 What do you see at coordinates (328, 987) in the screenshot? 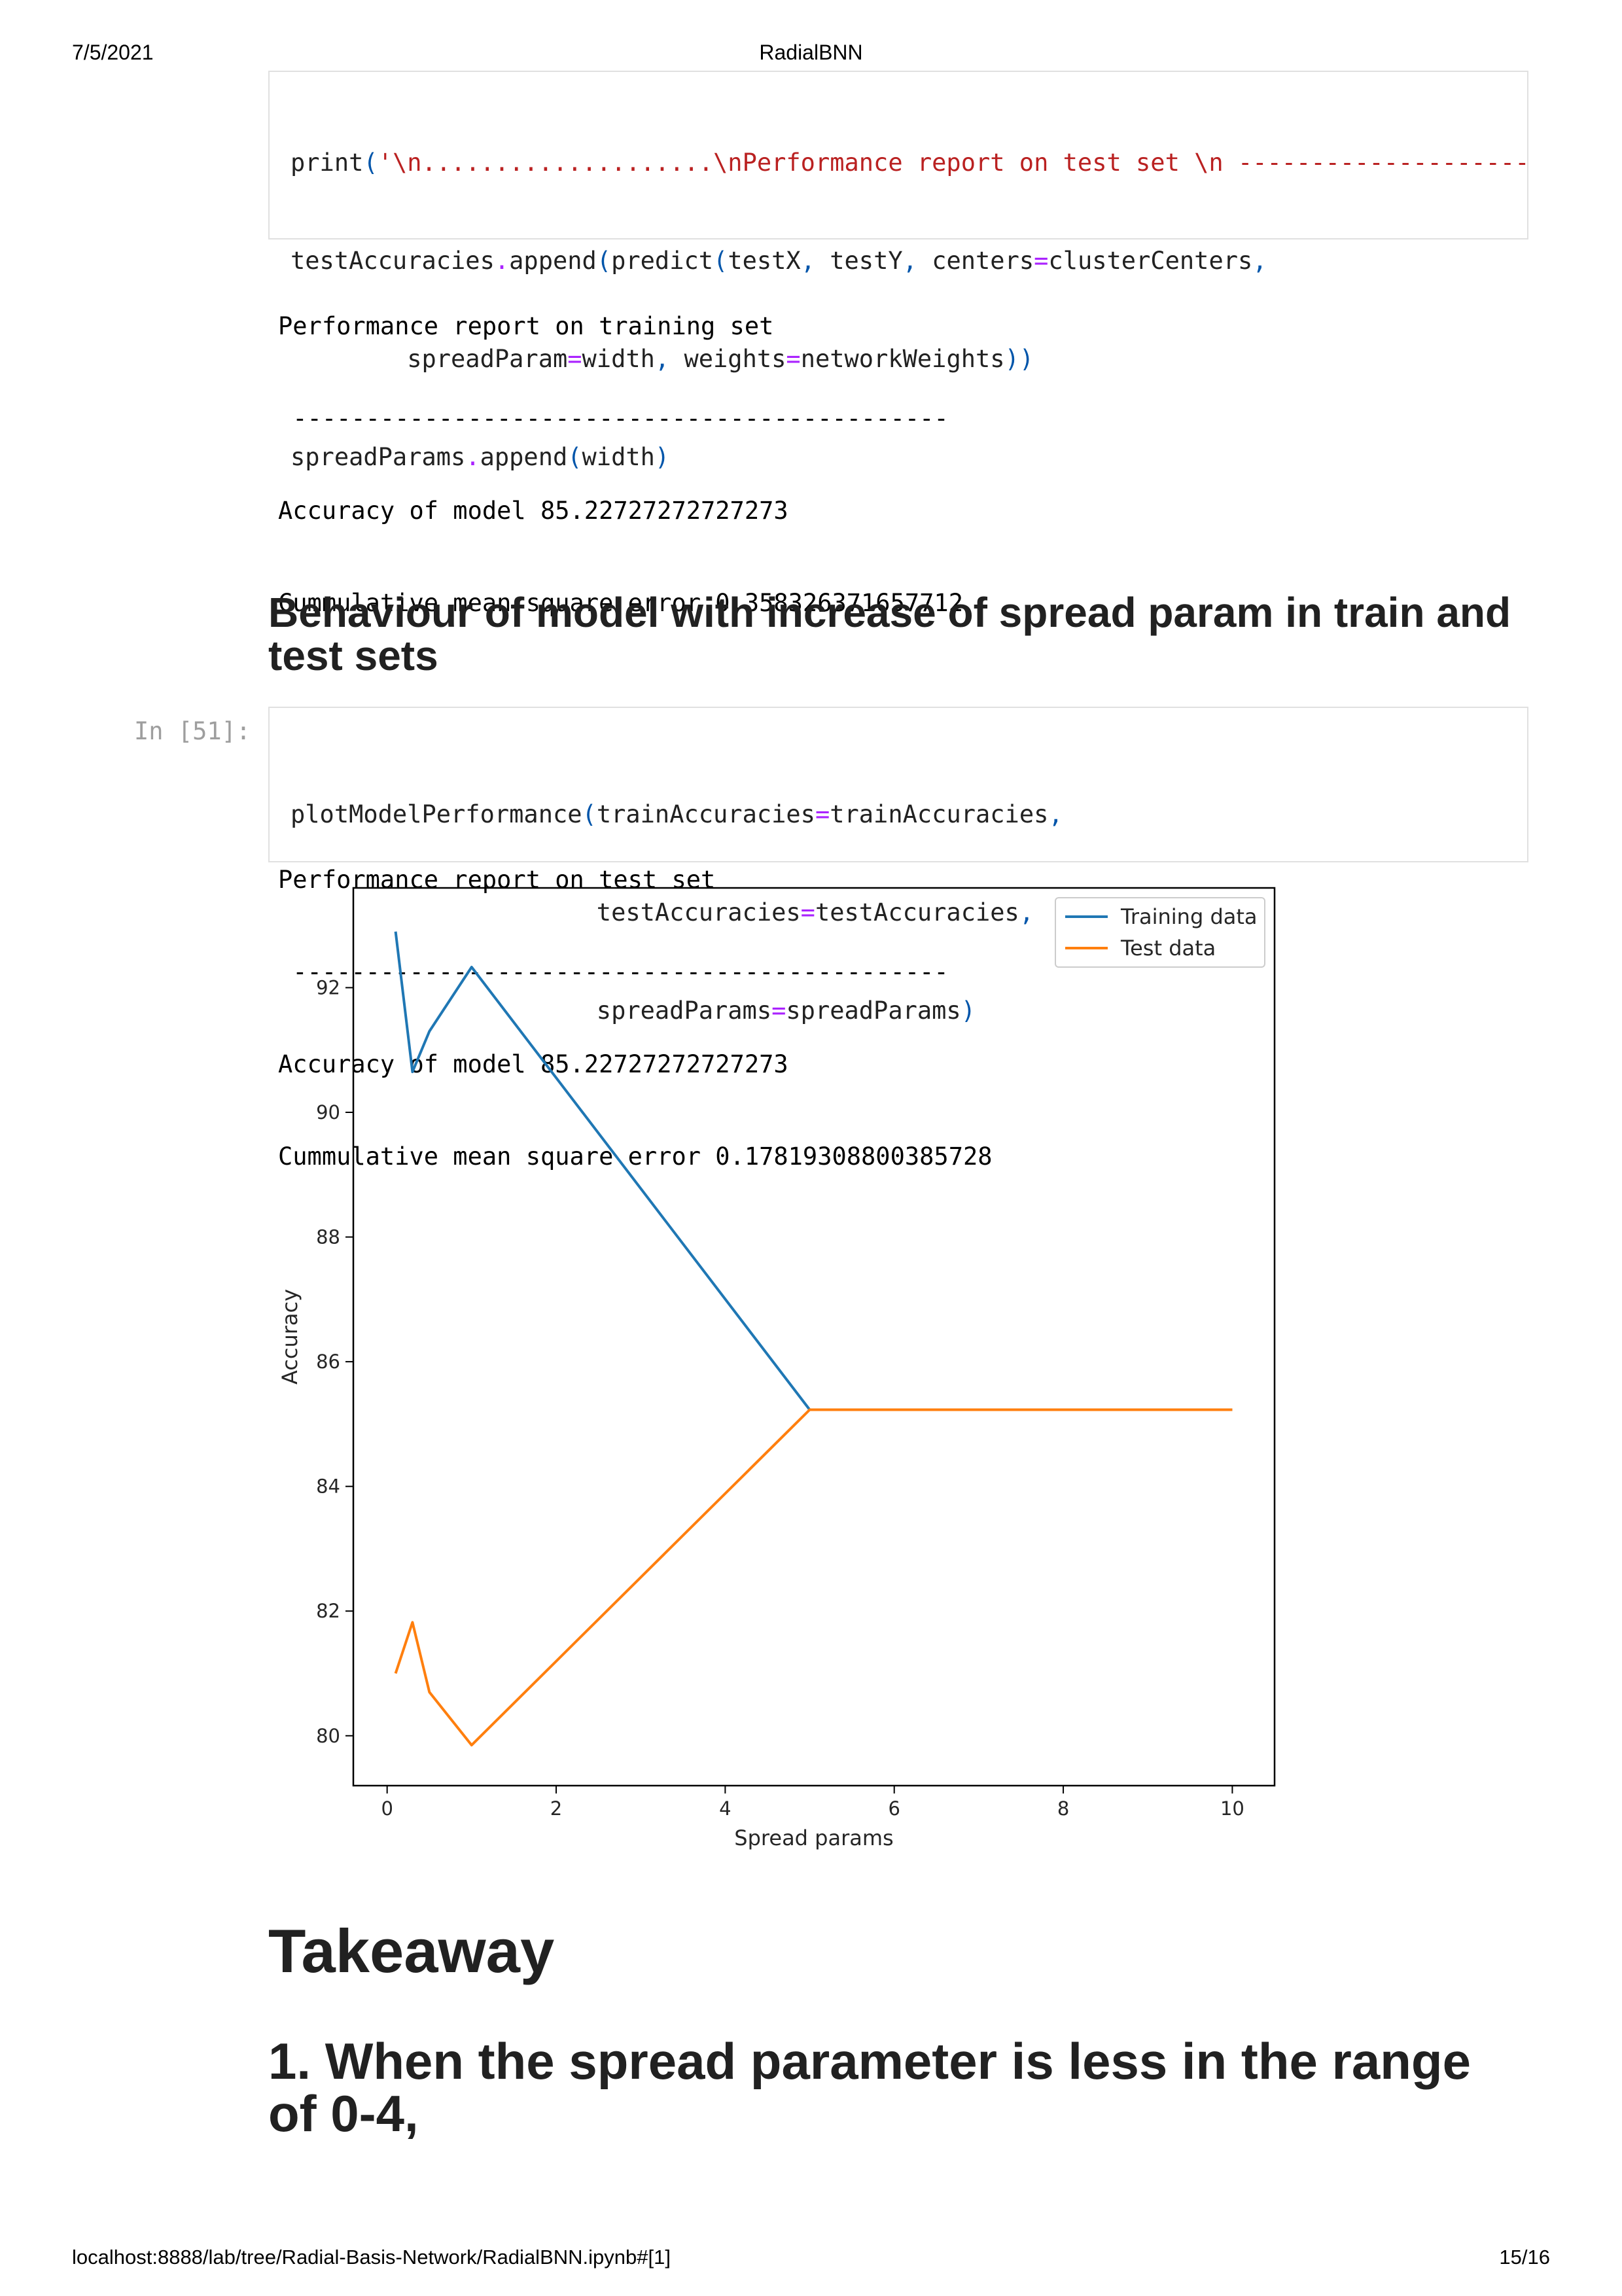
I see `y-tick-label: 92` at bounding box center [328, 987].